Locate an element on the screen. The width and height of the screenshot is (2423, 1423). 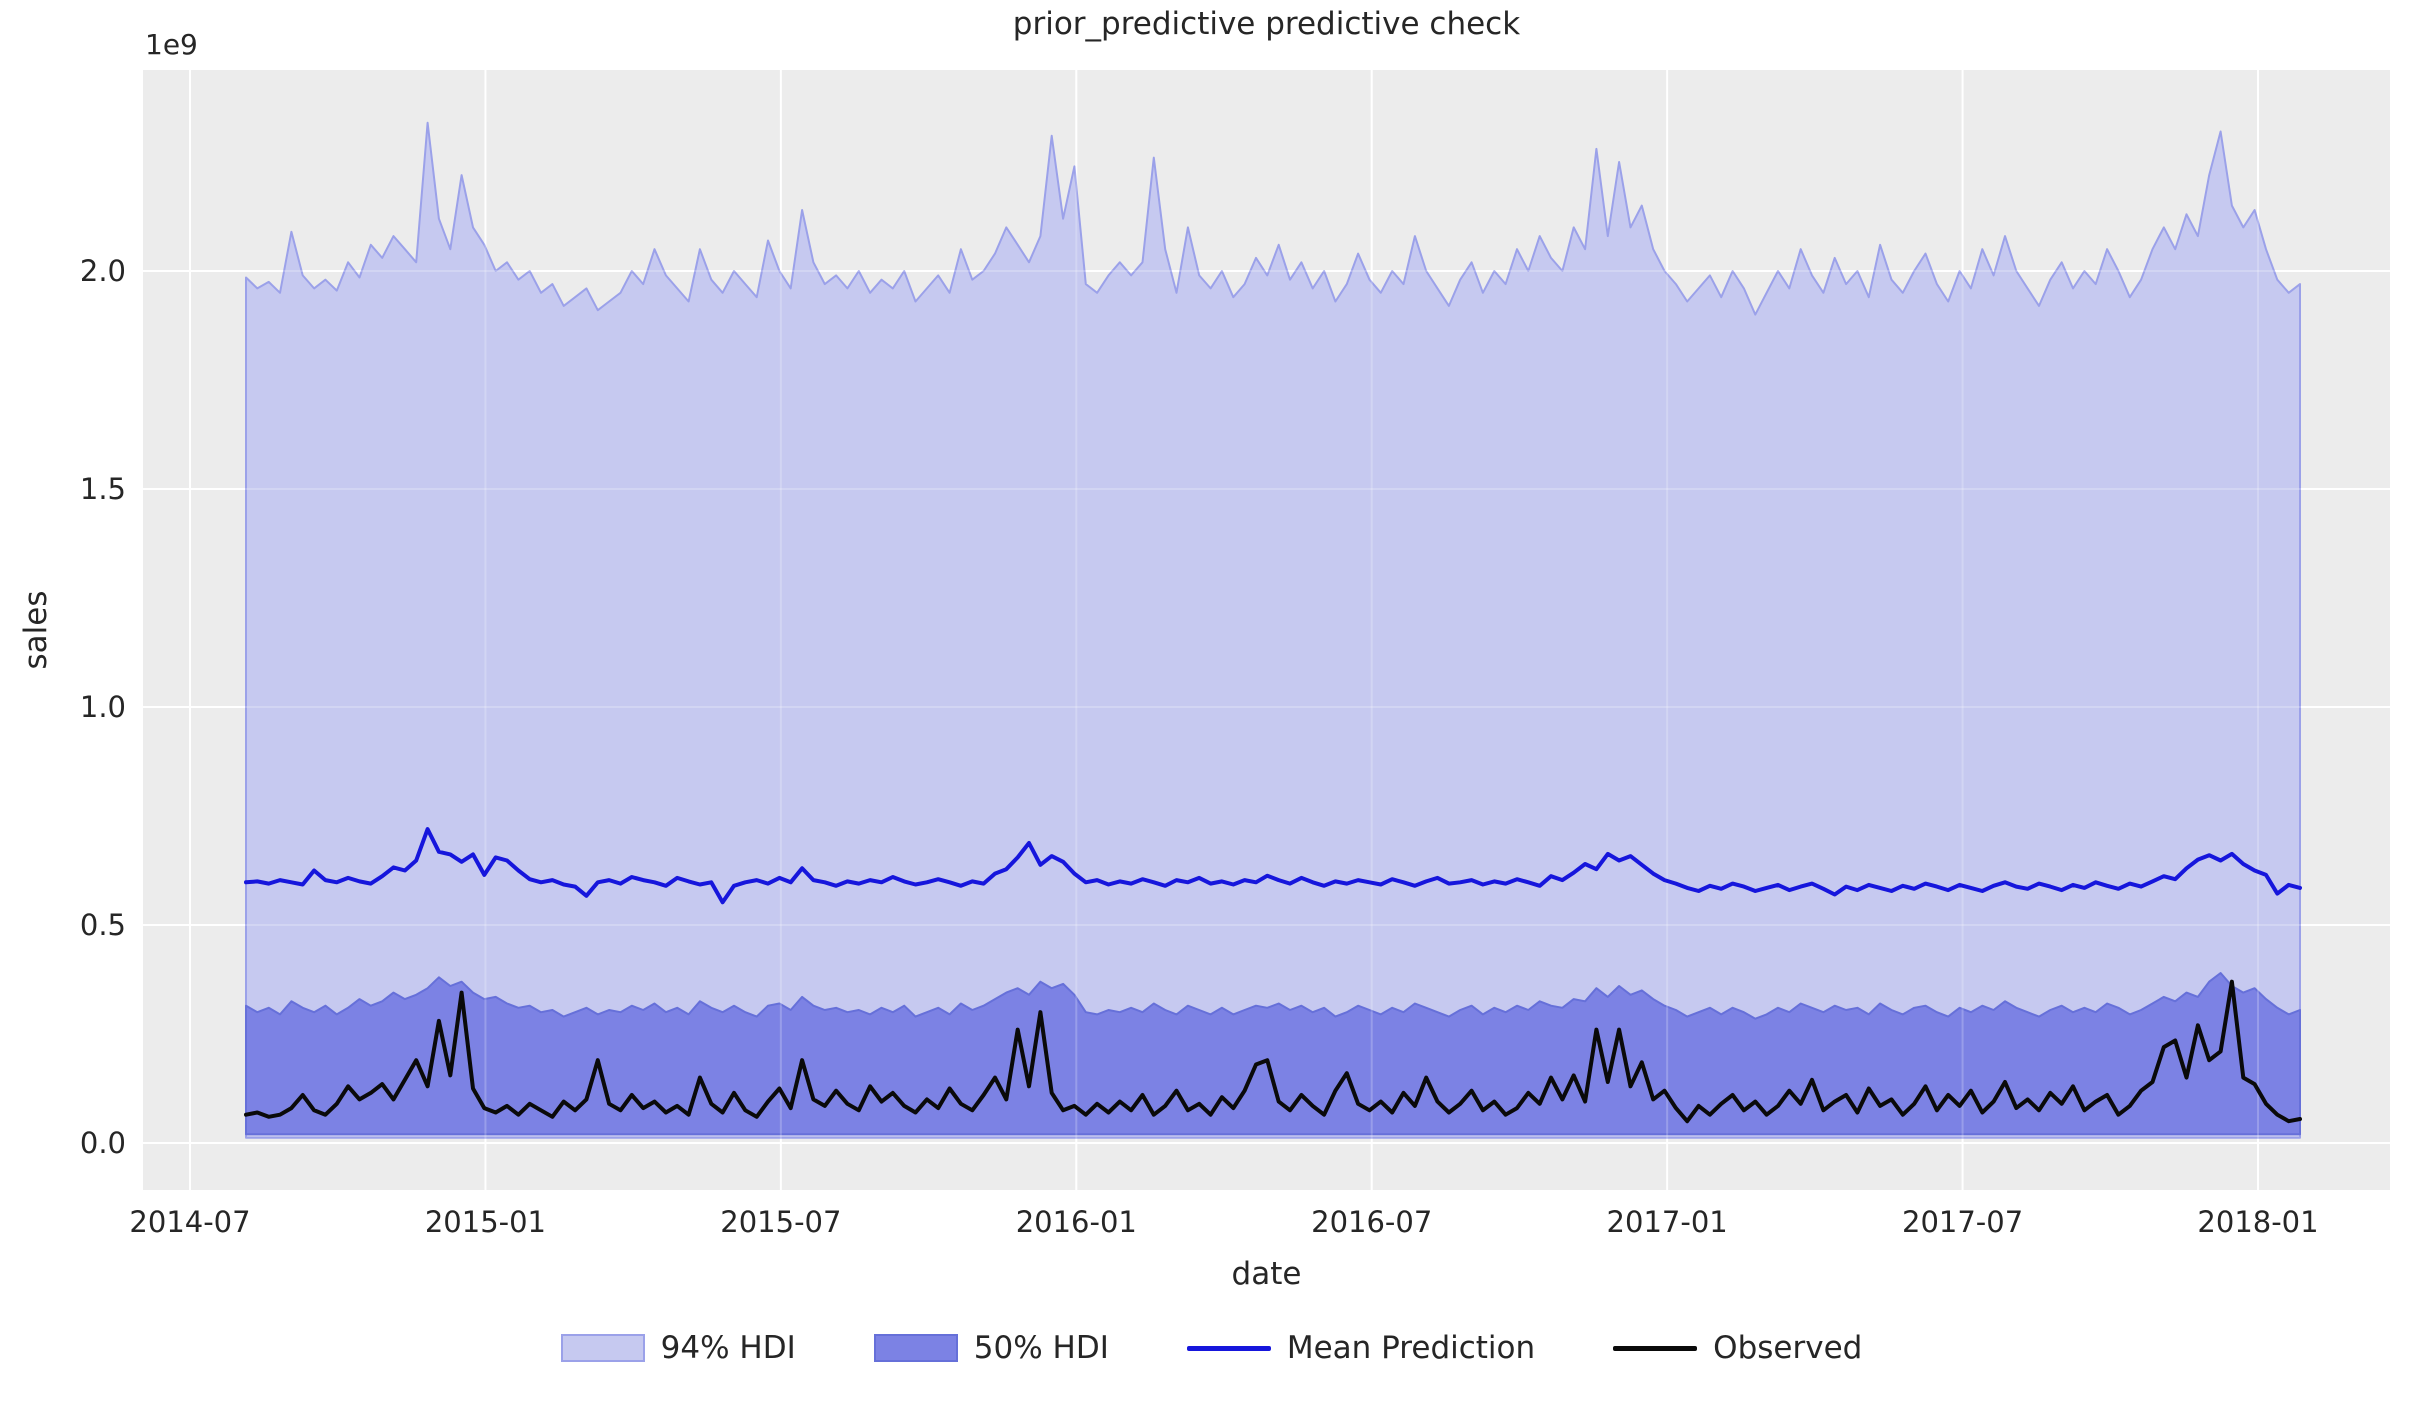
y-tick-label: 2.0 is located at coordinates (102, 271).